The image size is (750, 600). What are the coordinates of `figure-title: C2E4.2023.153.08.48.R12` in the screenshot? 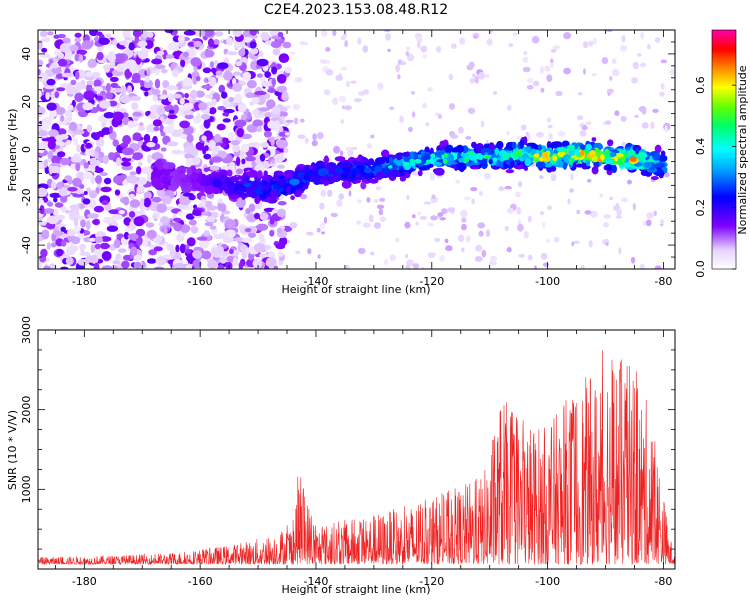 It's located at (356, 10).